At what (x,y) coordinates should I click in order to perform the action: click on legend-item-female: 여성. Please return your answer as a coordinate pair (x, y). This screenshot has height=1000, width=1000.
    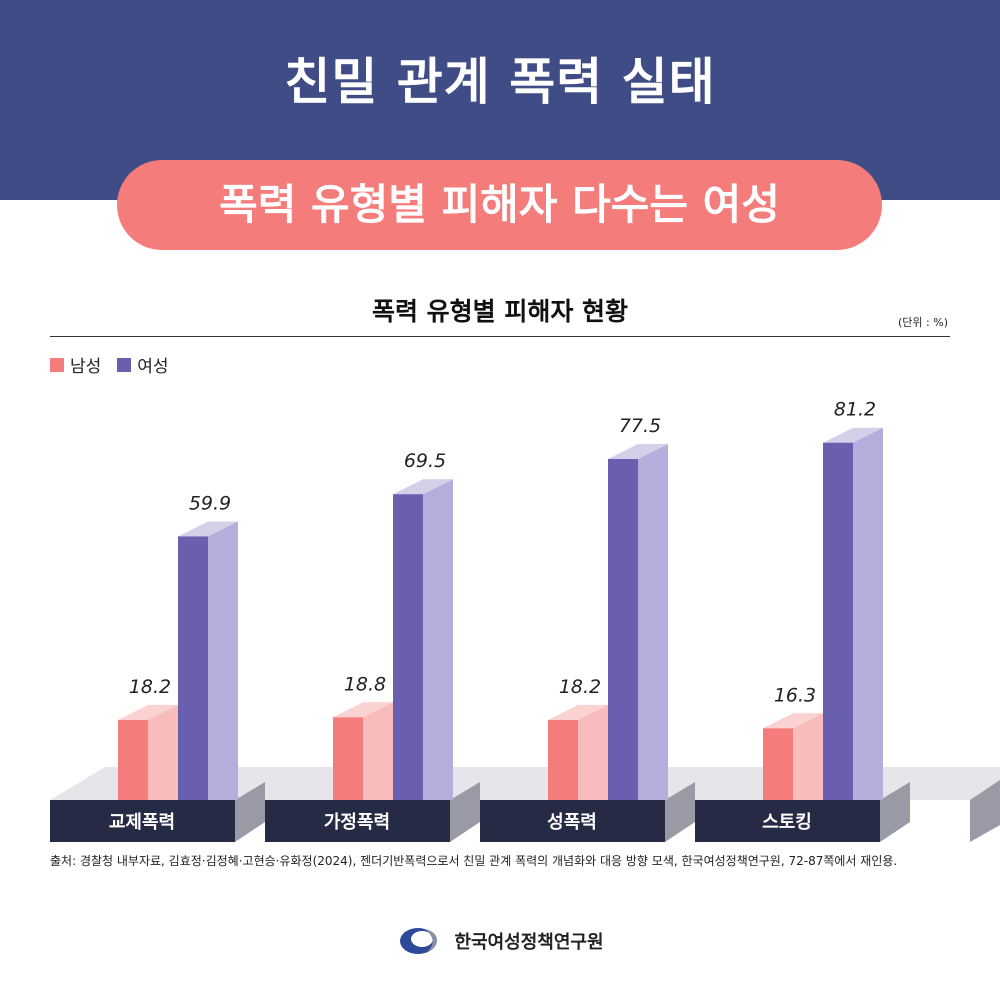
    Looking at the image, I should click on (143, 364).